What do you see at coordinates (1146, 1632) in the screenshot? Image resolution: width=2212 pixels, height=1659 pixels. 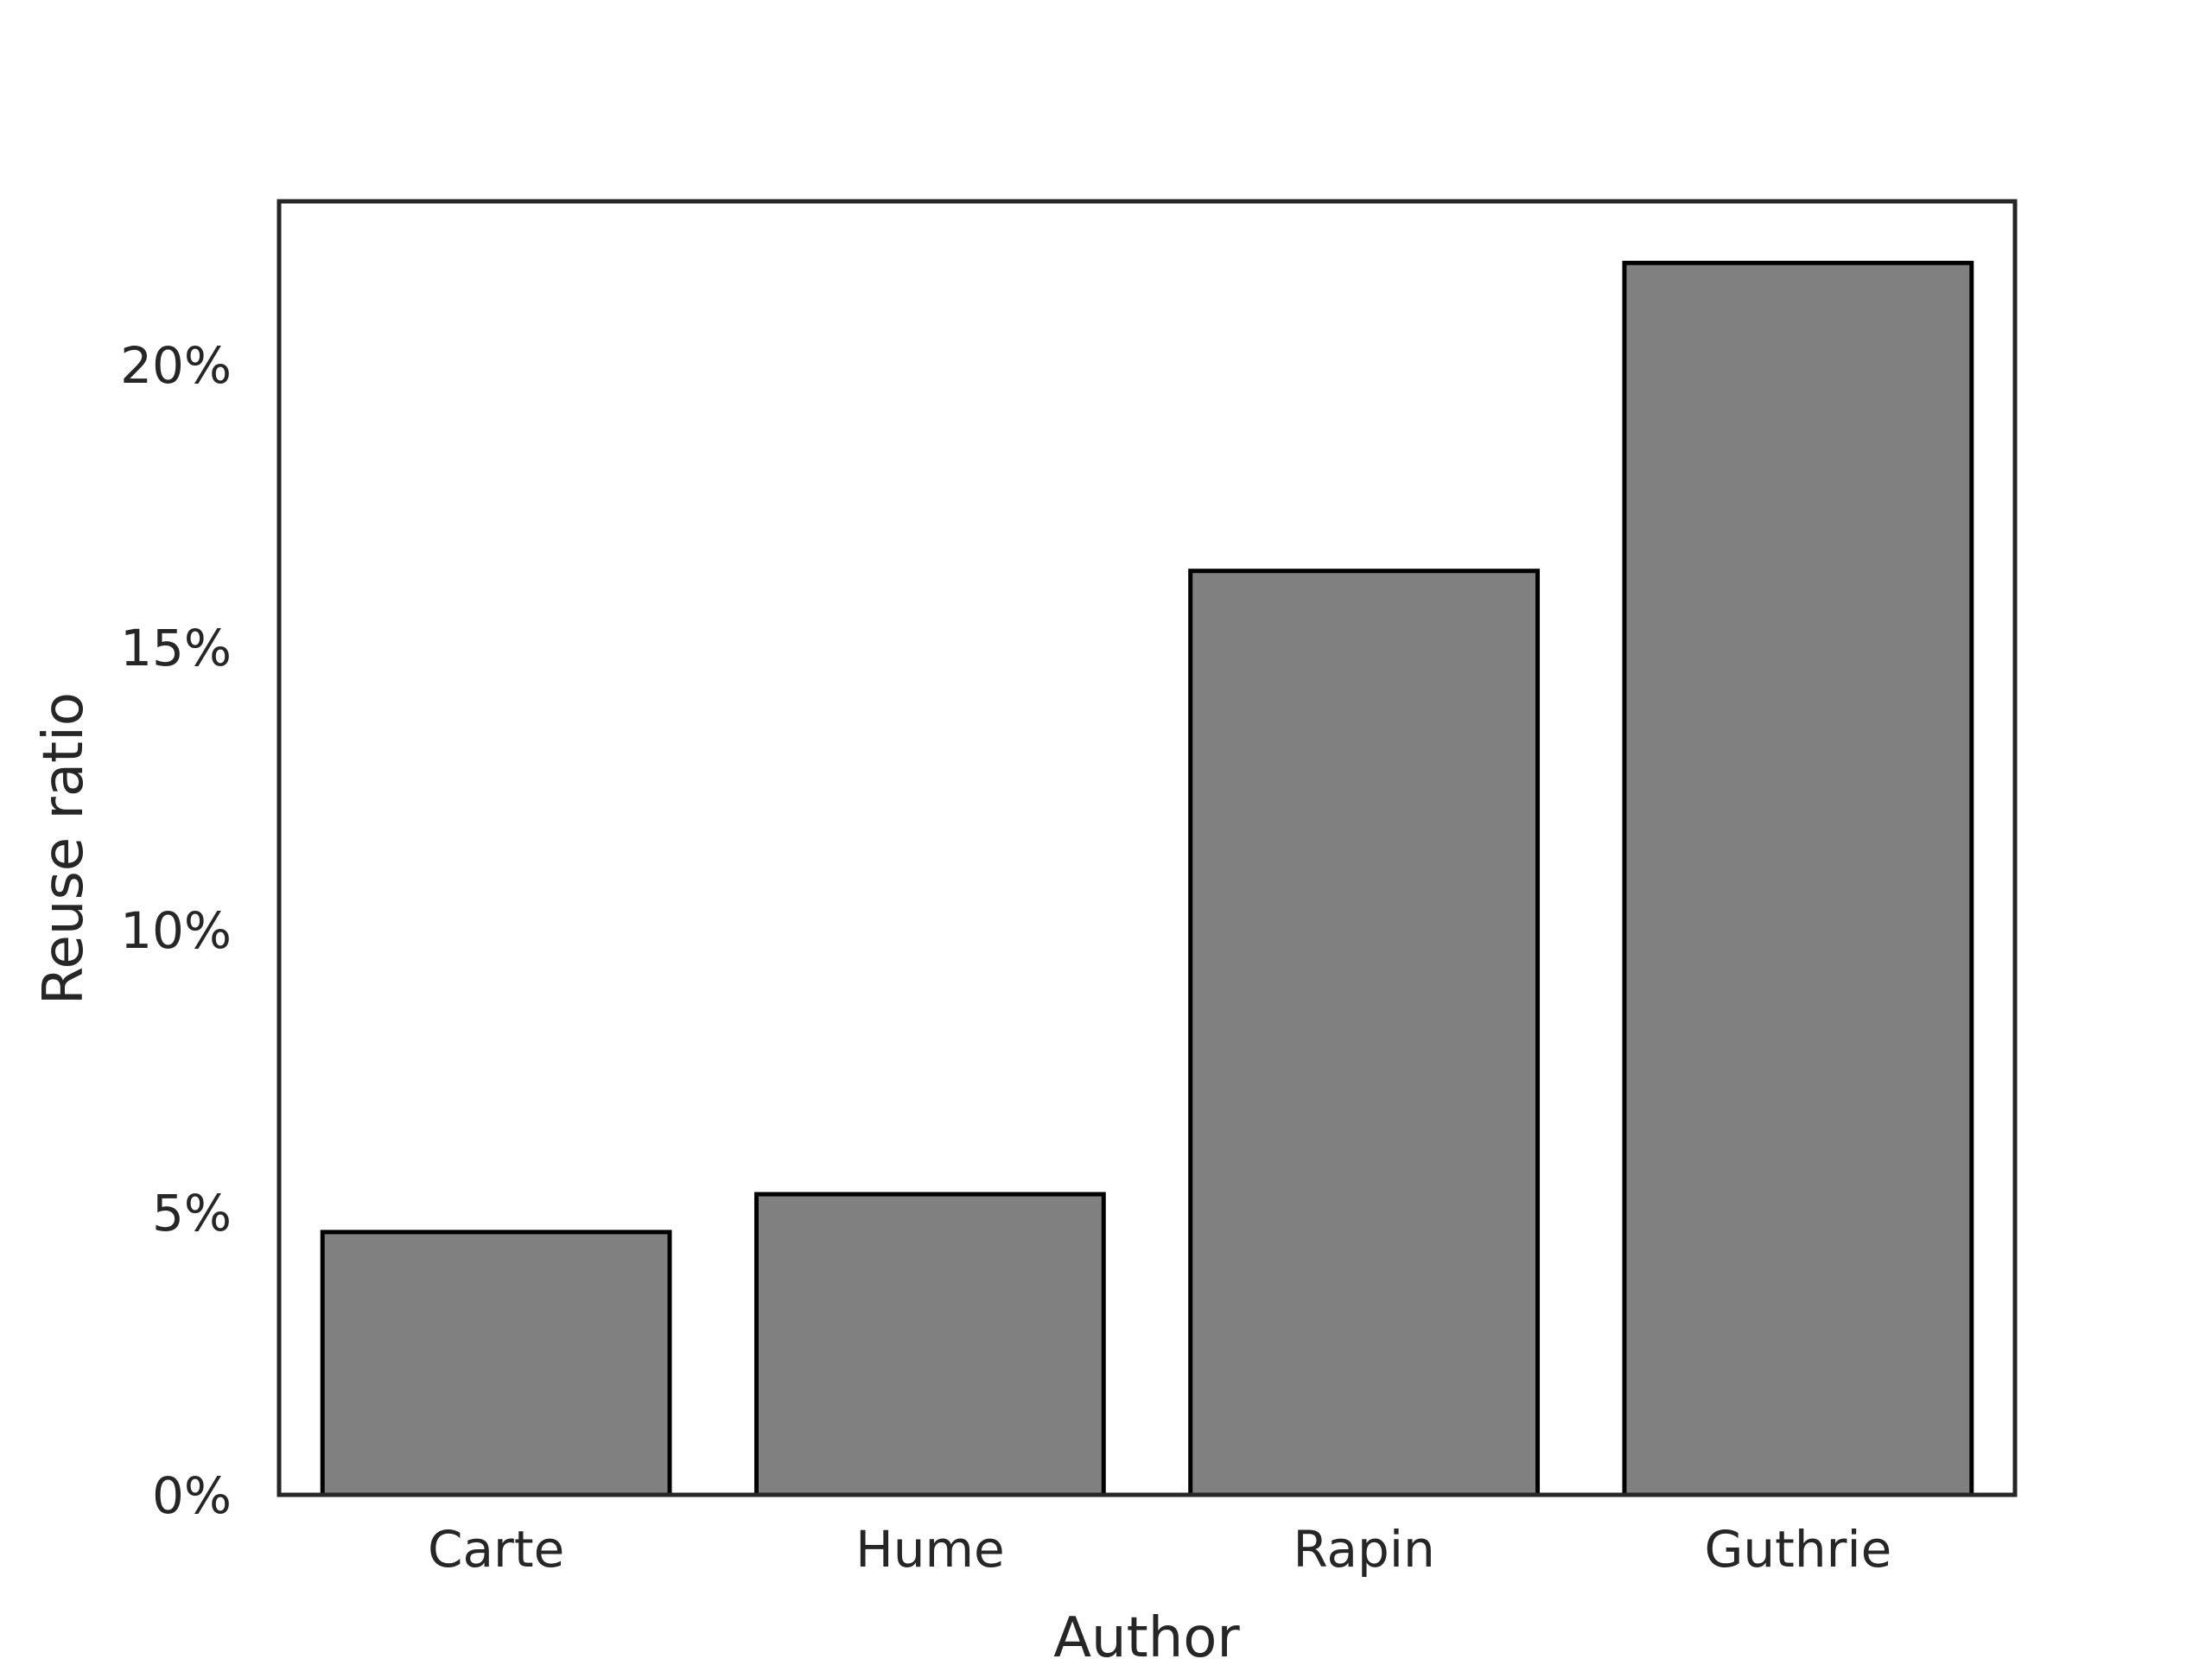 I see `x-axis-title: Author` at bounding box center [1146, 1632].